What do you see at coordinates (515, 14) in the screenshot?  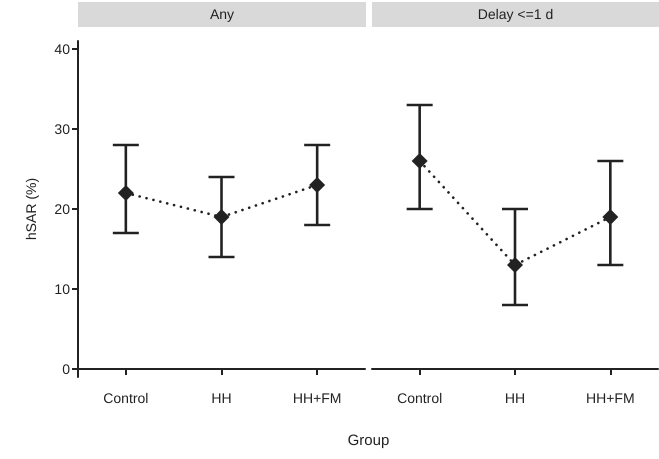 I see `chart-title: Delay <=1 d` at bounding box center [515, 14].